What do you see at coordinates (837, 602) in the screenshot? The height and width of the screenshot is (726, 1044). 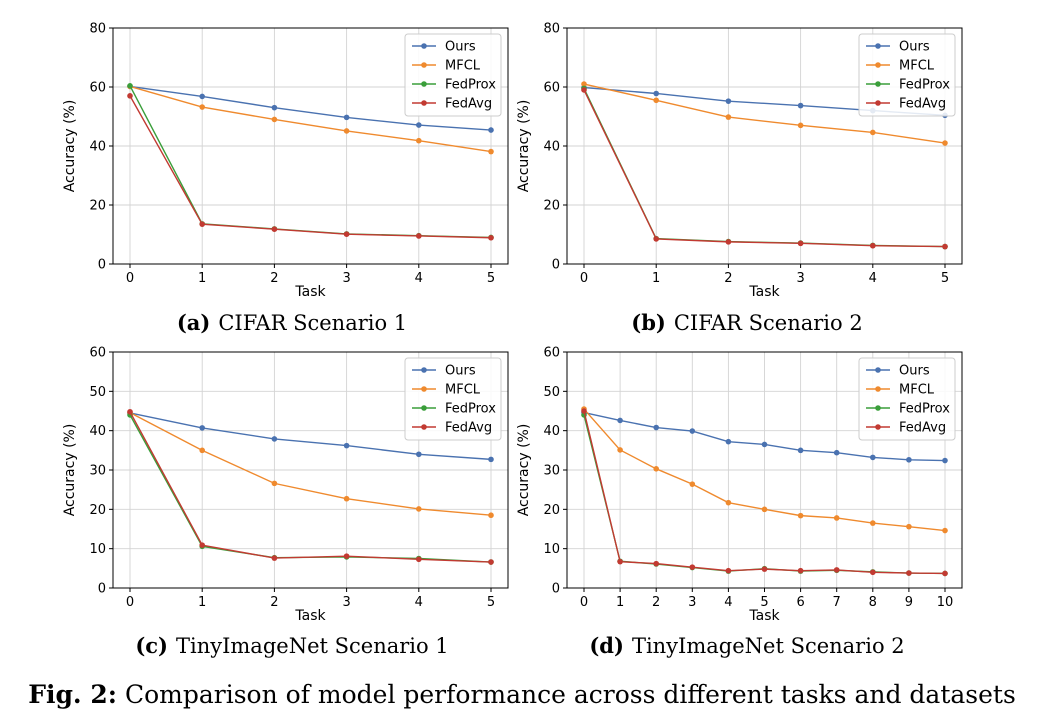 I see `x-tick-label: 7` at bounding box center [837, 602].